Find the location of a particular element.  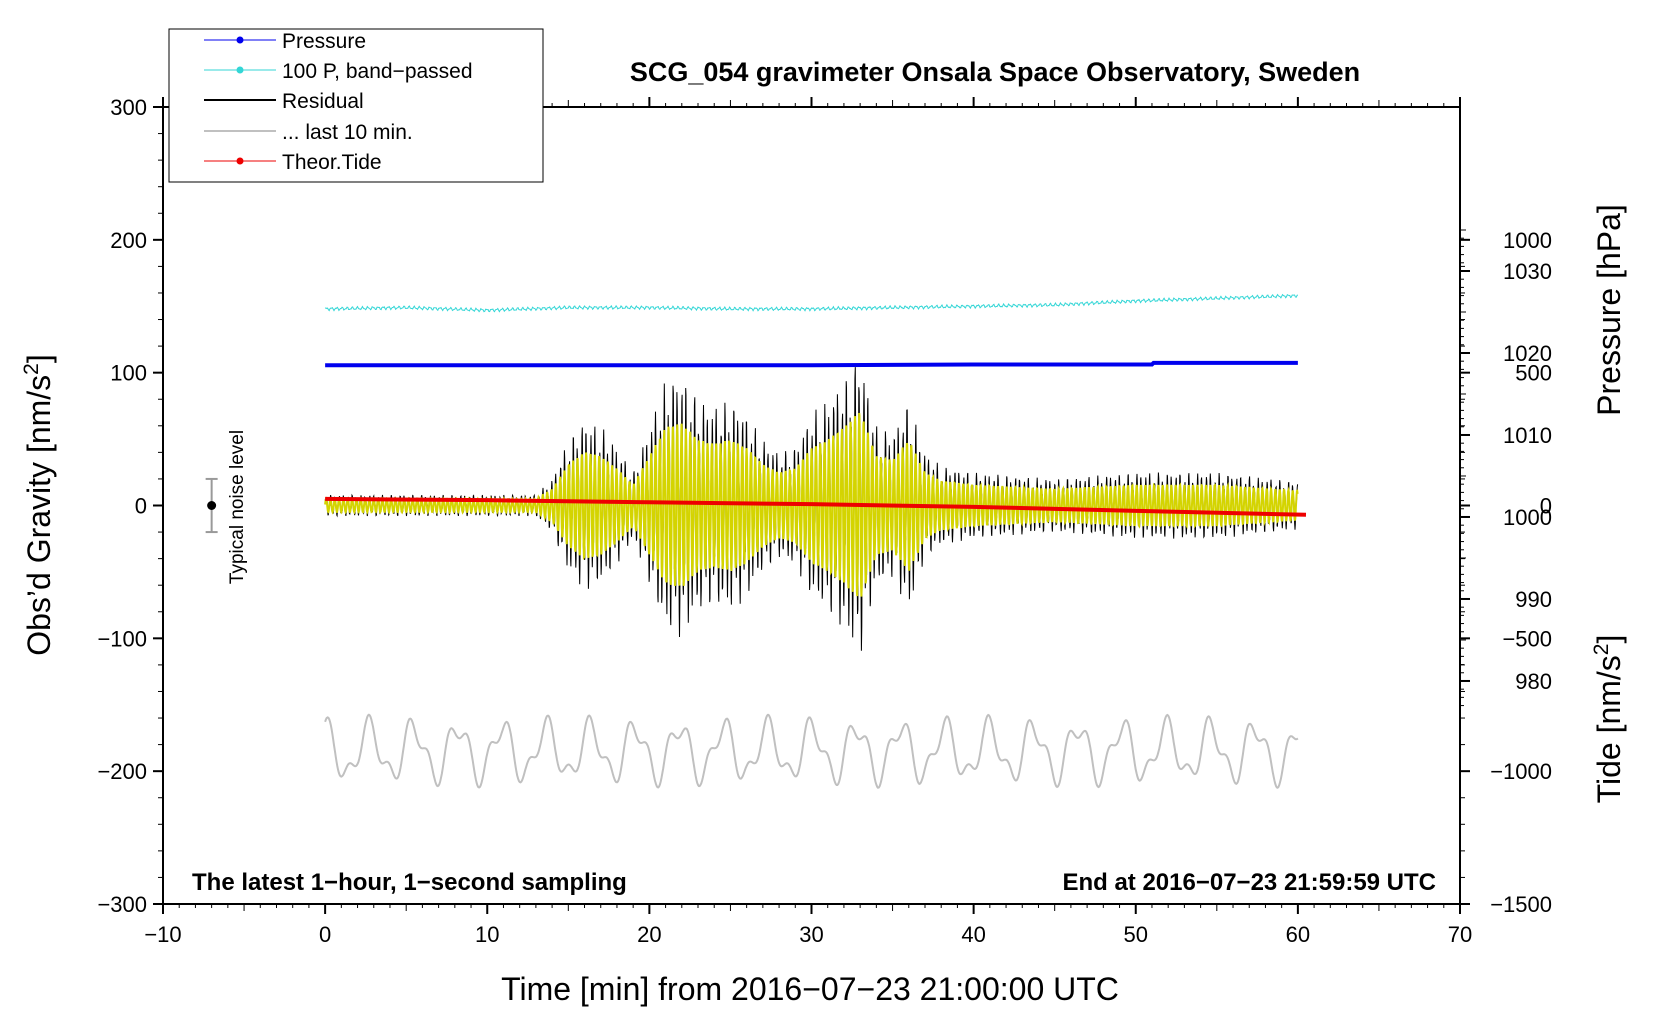

y-left-tick-label: −200 is located at coordinates (122, 771).